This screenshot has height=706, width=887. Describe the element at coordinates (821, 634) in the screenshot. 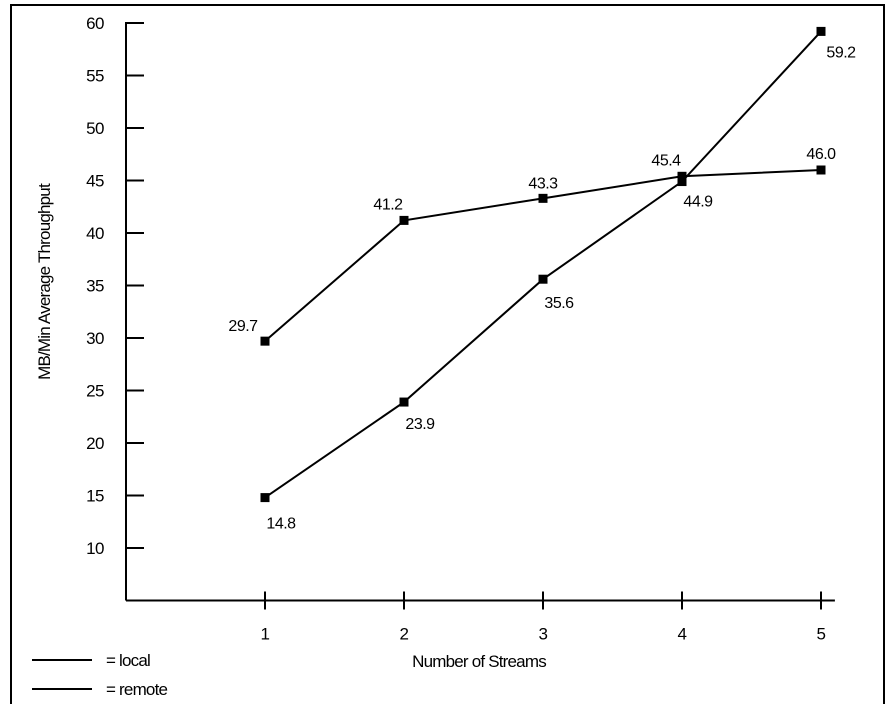

I see `x-tick-label: 5` at that location.